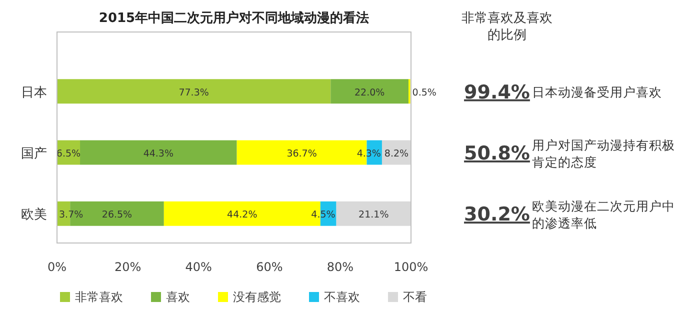  Describe the element at coordinates (34, 92) in the screenshot. I see `y-tick-label: 日本` at that location.